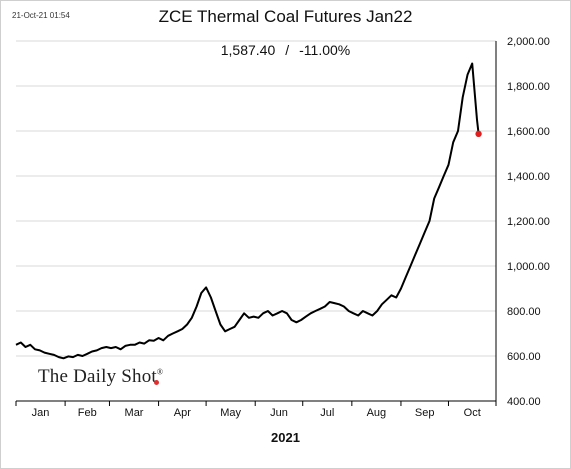  Describe the element at coordinates (134, 413) in the screenshot. I see `x-tick-label: Mar` at that location.